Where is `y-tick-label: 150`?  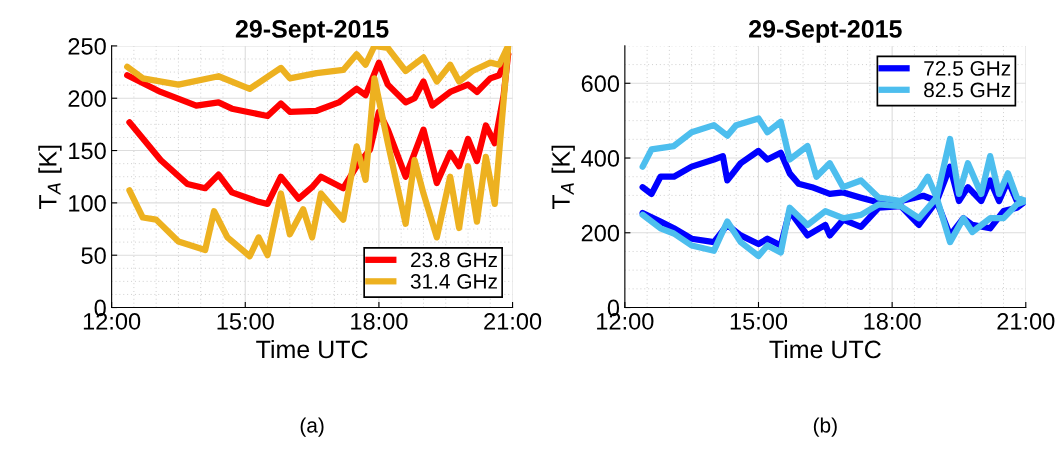
y-tick-label: 150 is located at coordinates (87, 151).